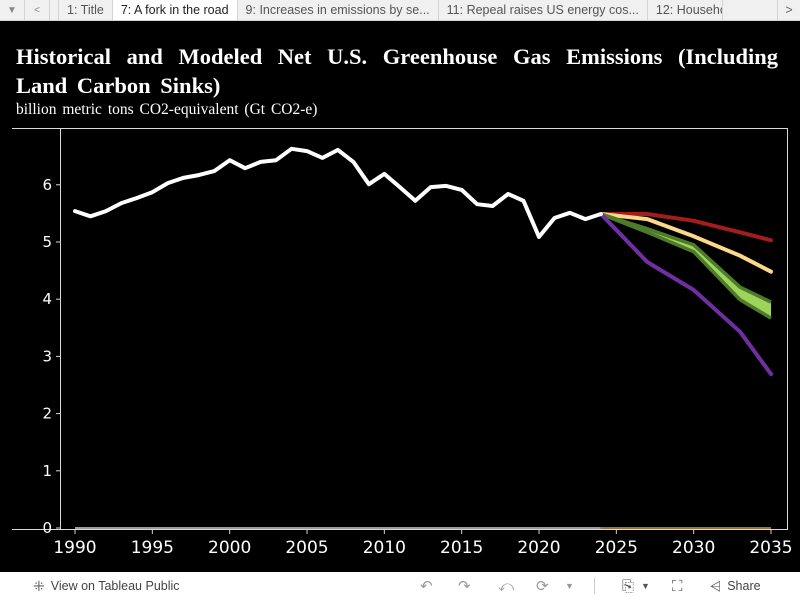  What do you see at coordinates (542, 586) in the screenshot?
I see `refresh-icon: ⟳` at bounding box center [542, 586].